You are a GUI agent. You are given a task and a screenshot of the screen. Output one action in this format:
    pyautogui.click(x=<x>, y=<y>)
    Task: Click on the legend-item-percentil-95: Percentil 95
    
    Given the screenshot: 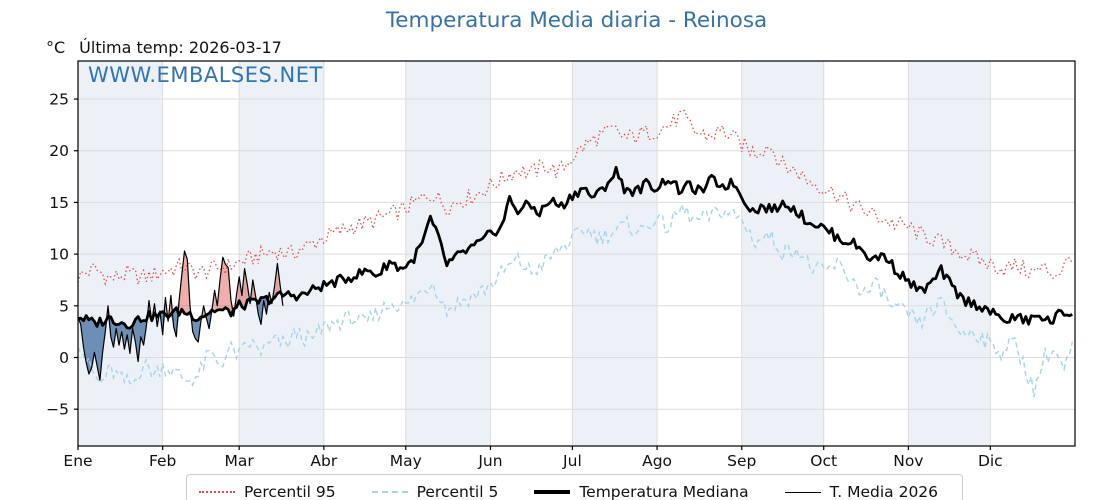 What is the action you would take?
    pyautogui.click(x=267, y=491)
    